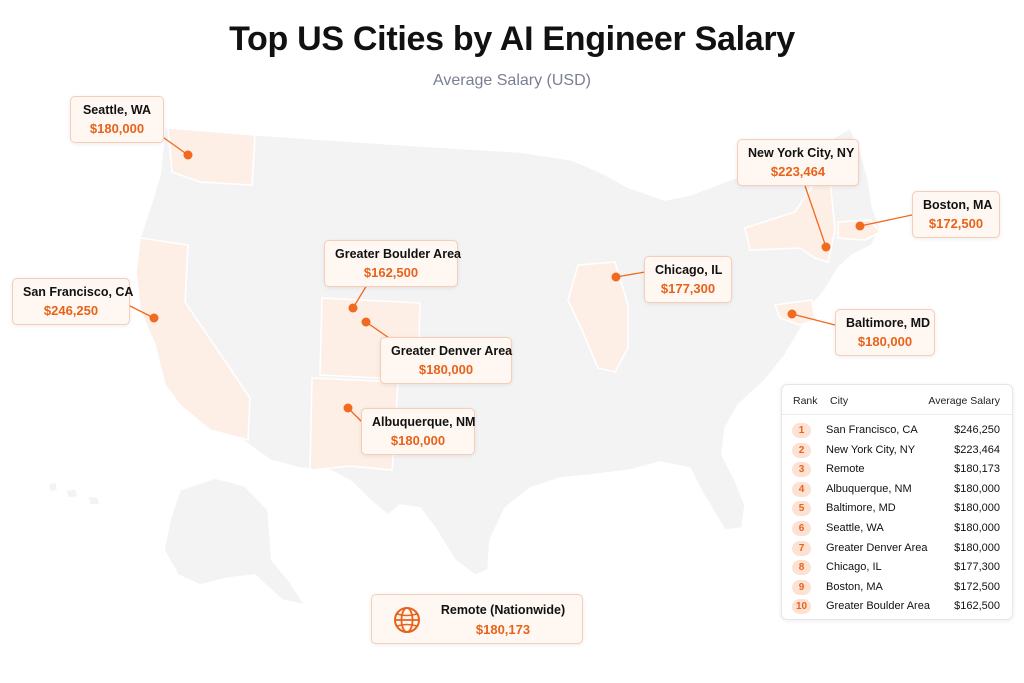 The height and width of the screenshot is (683, 1024). I want to click on table-row: 7 Greater Denver Area $180,000, so click(897, 549).